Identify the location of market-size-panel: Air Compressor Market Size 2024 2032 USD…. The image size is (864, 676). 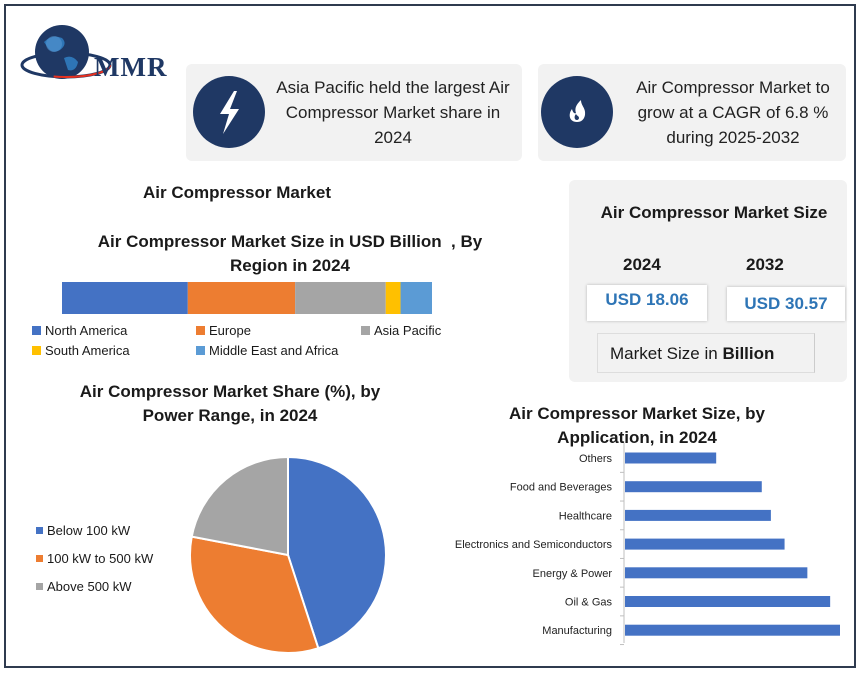
(708, 281).